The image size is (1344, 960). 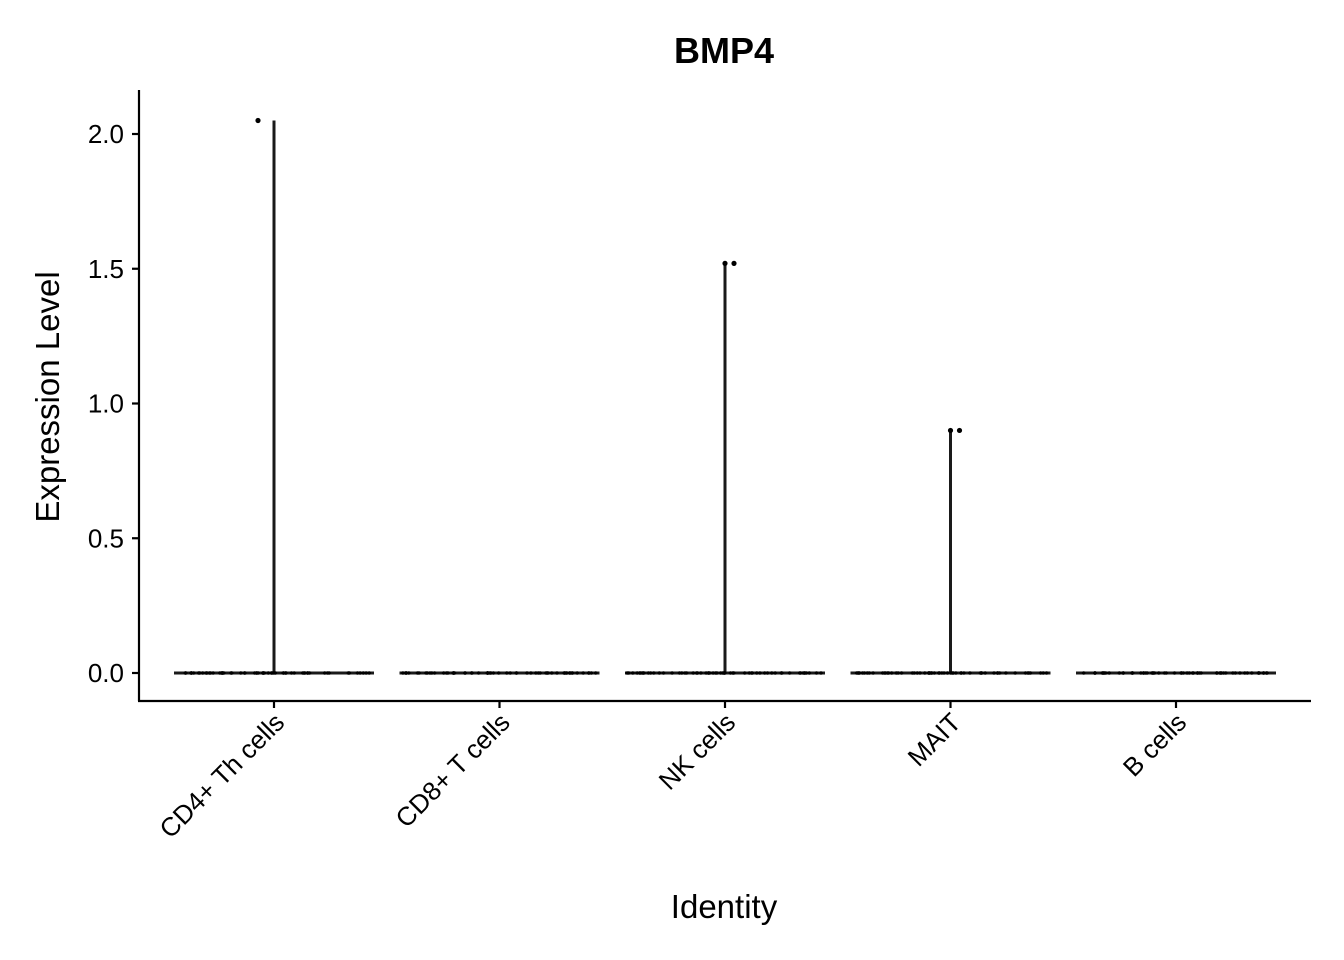 What do you see at coordinates (499, 673) in the screenshot?
I see `violin-group` at bounding box center [499, 673].